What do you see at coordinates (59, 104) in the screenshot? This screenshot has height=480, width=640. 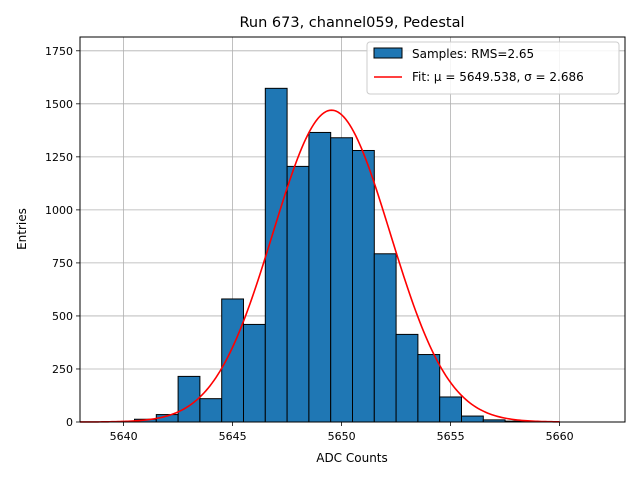 I see `y-tick-label: 1500` at bounding box center [59, 104].